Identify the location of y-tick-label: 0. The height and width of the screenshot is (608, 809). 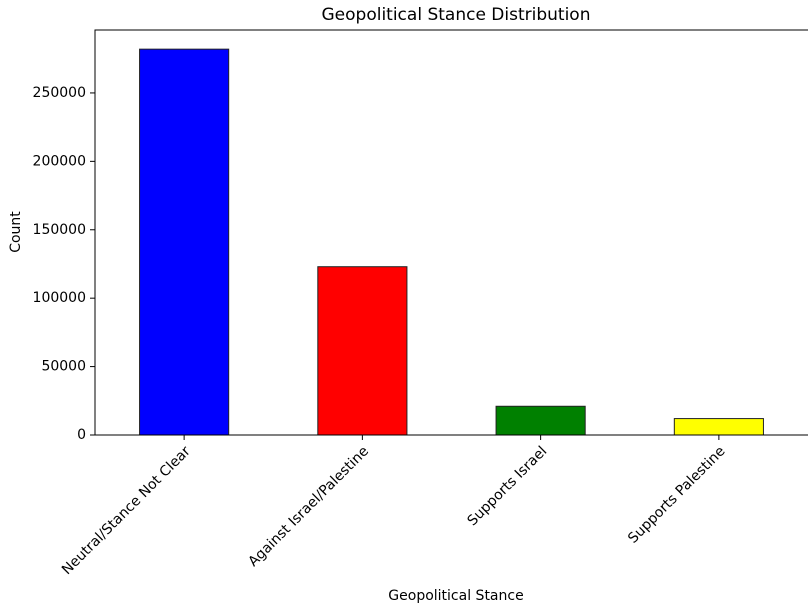
(81, 435).